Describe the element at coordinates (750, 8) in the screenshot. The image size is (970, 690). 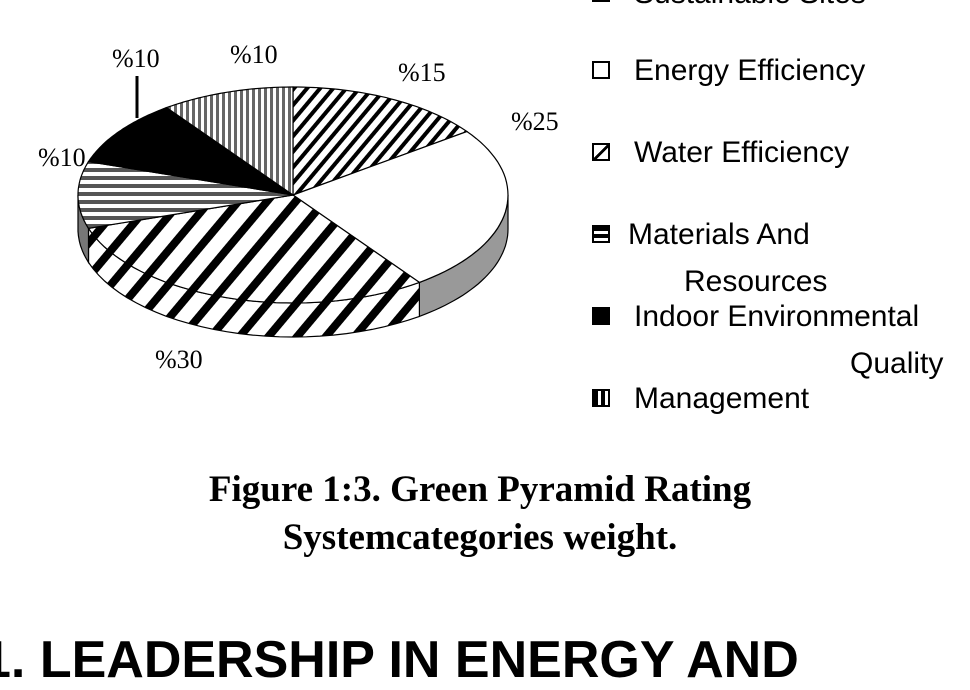
I see `legend-label: Sustainable Sites` at that location.